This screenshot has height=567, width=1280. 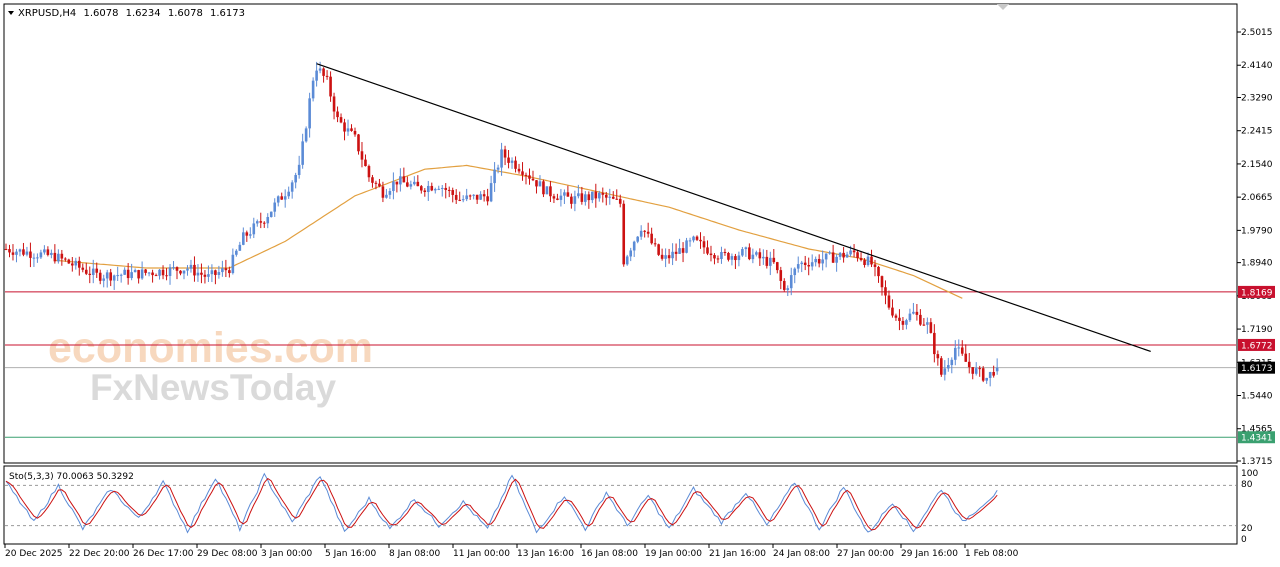 What do you see at coordinates (673, 554) in the screenshot?
I see `x-tick-label: 19 Jan 00:00` at bounding box center [673, 554].